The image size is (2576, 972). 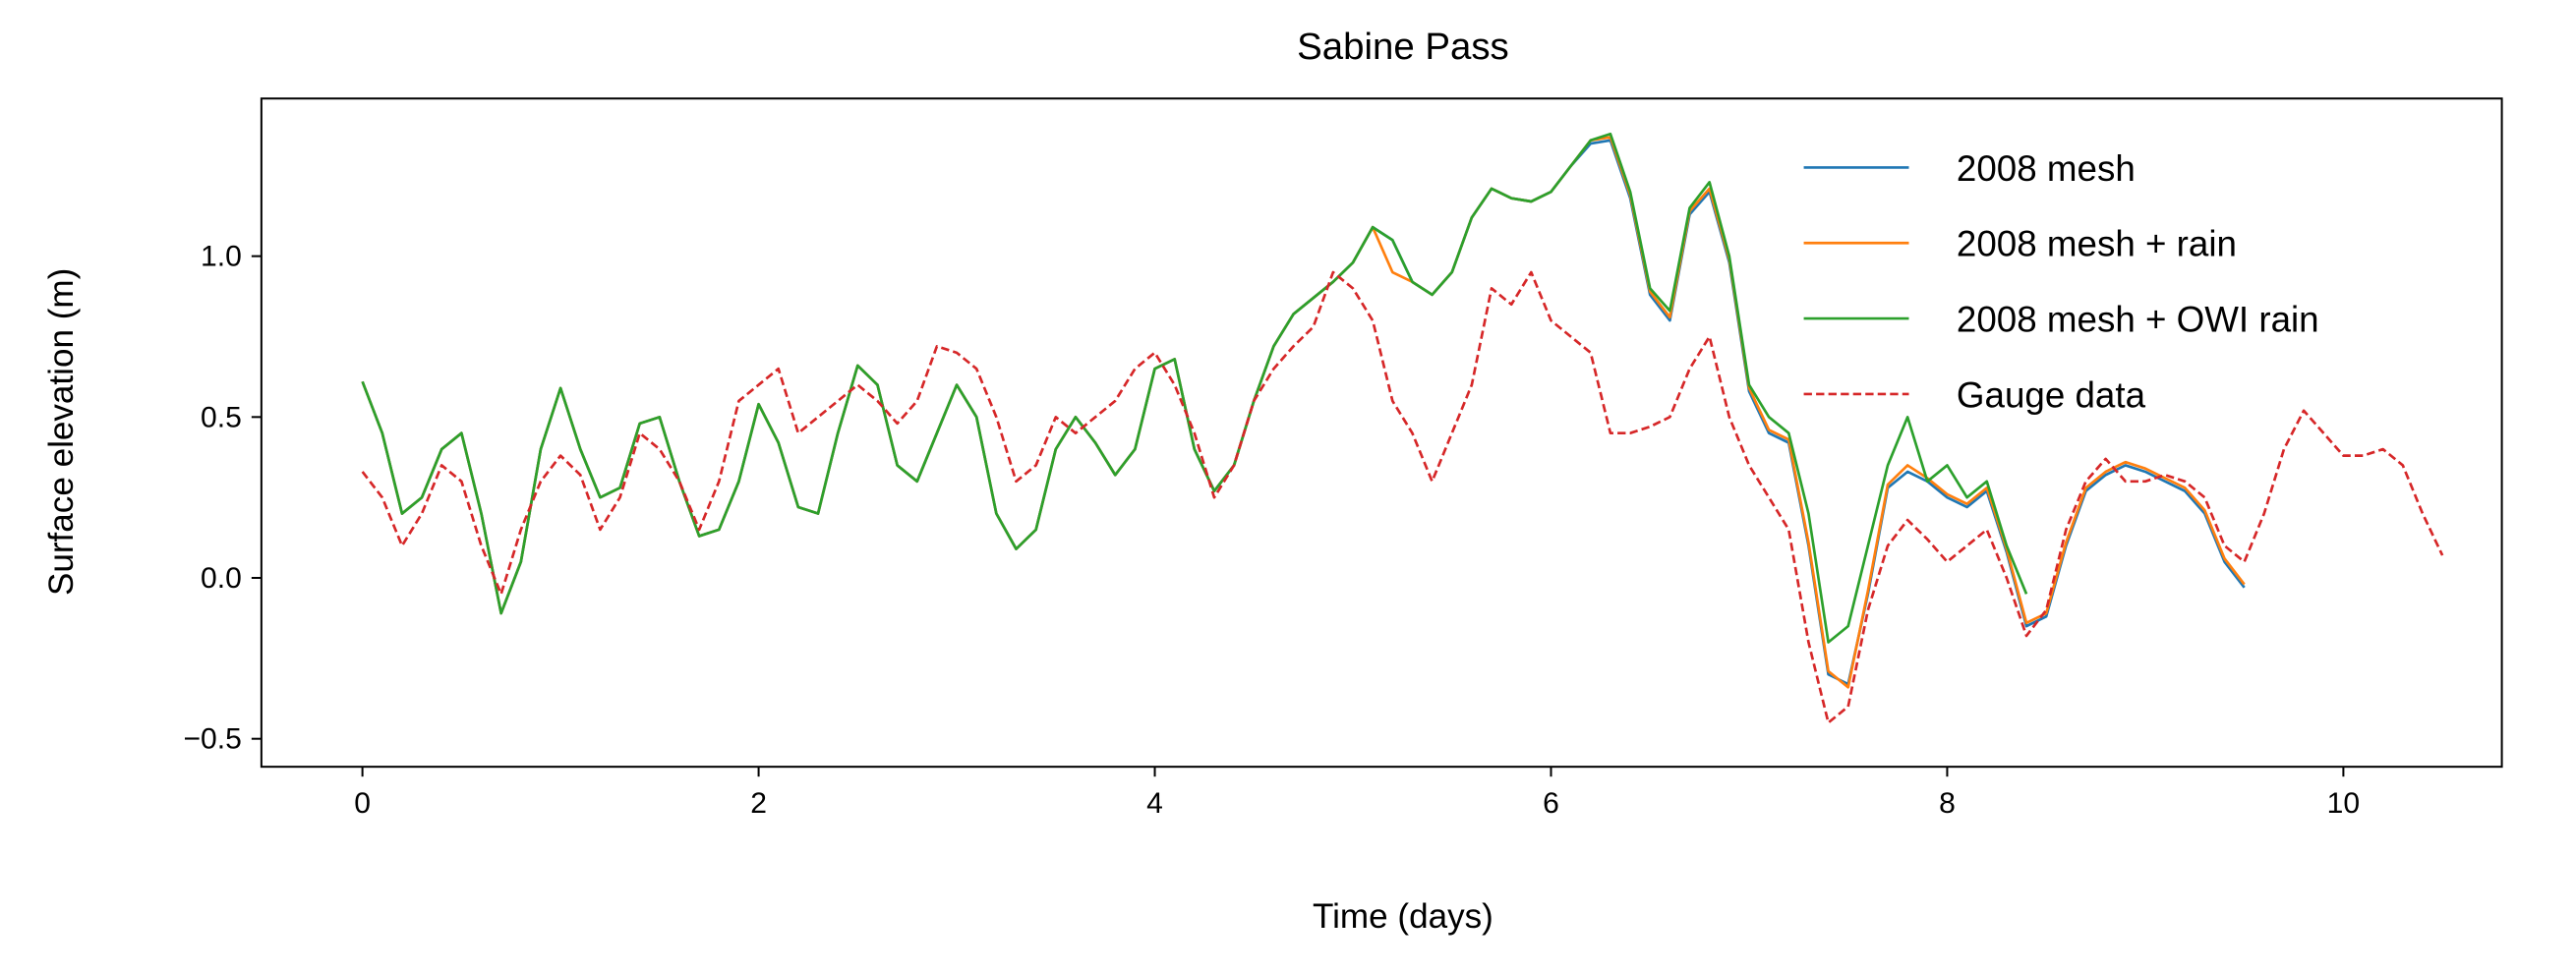 I want to click on y-tick-label: 0.0, so click(x=221, y=578).